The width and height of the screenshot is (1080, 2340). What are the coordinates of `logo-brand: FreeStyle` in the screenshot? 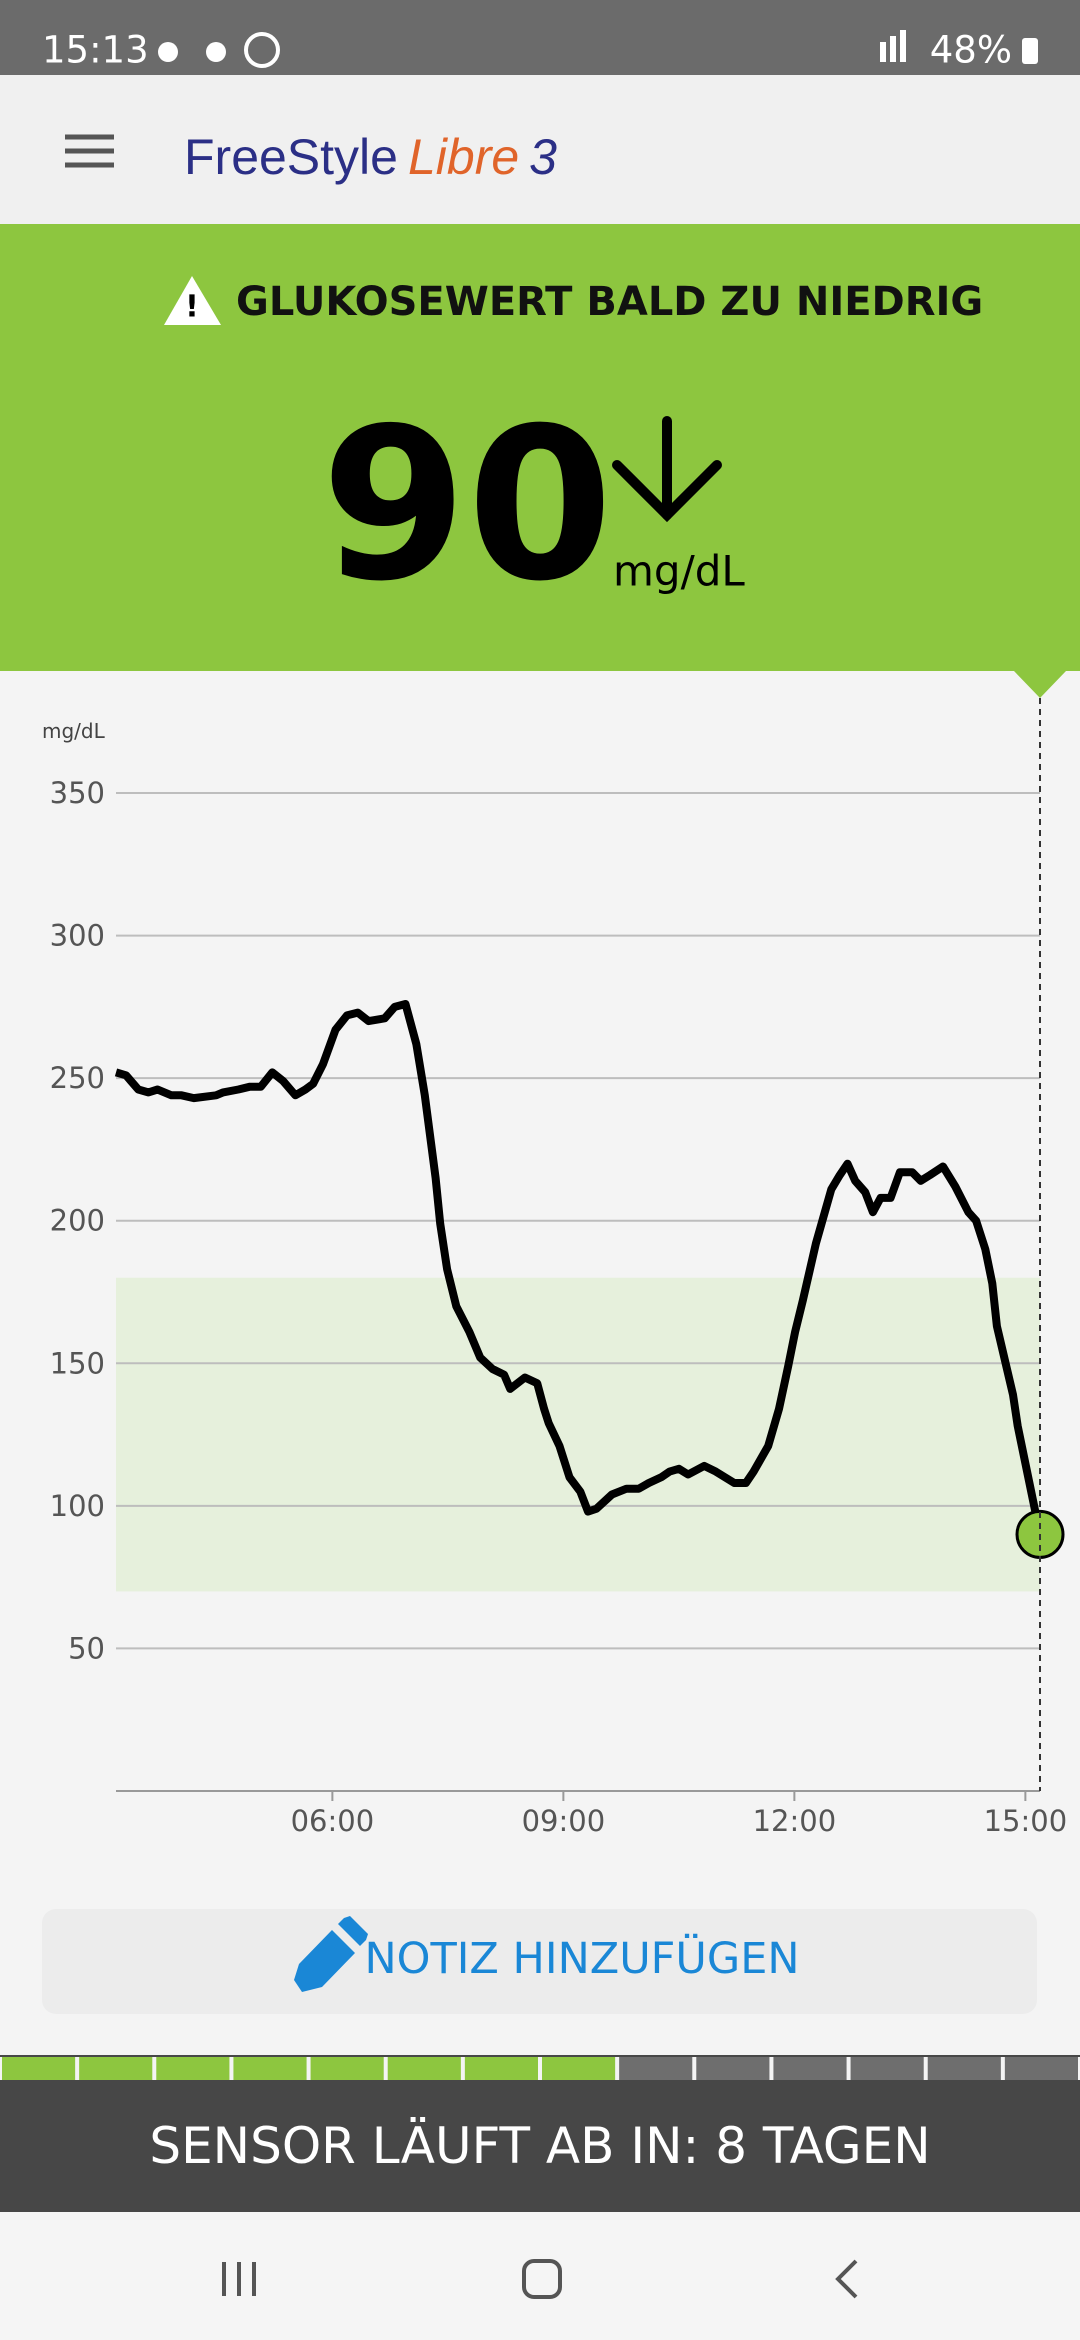 It's located at (291, 157).